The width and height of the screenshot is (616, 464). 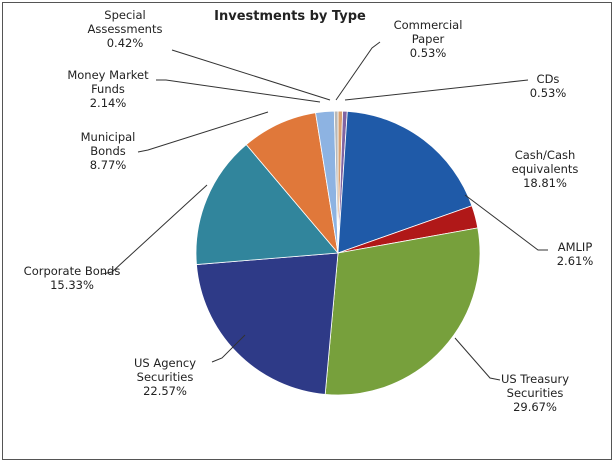 I want to click on category-label: US Treasury Securities, so click(x=535, y=386).